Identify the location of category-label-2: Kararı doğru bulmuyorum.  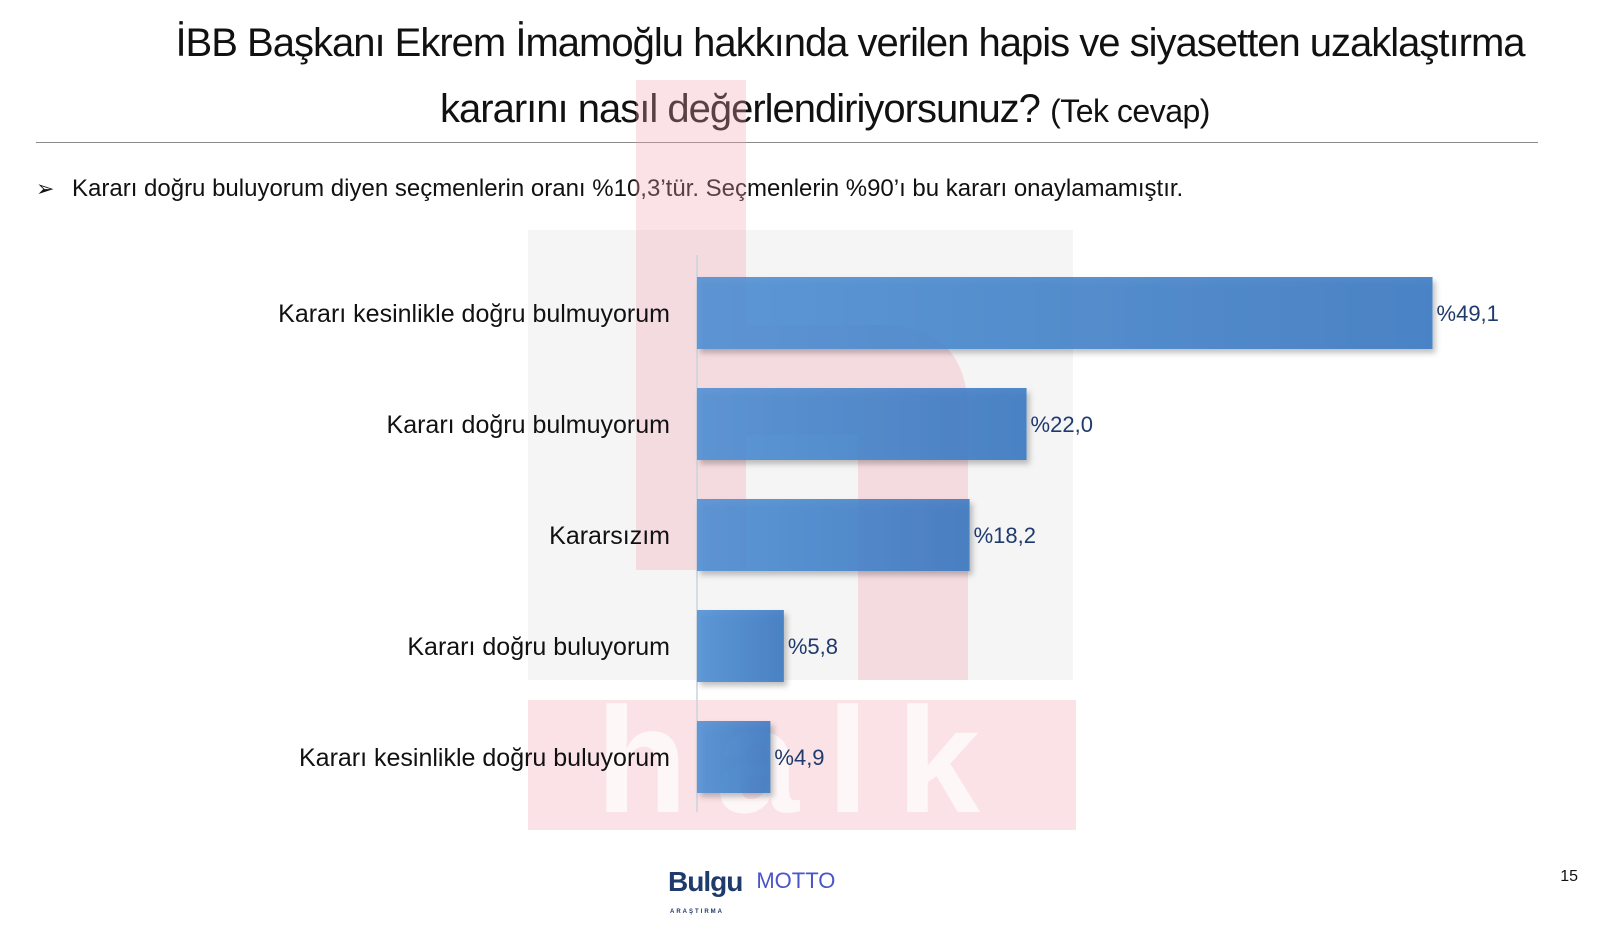
(528, 425).